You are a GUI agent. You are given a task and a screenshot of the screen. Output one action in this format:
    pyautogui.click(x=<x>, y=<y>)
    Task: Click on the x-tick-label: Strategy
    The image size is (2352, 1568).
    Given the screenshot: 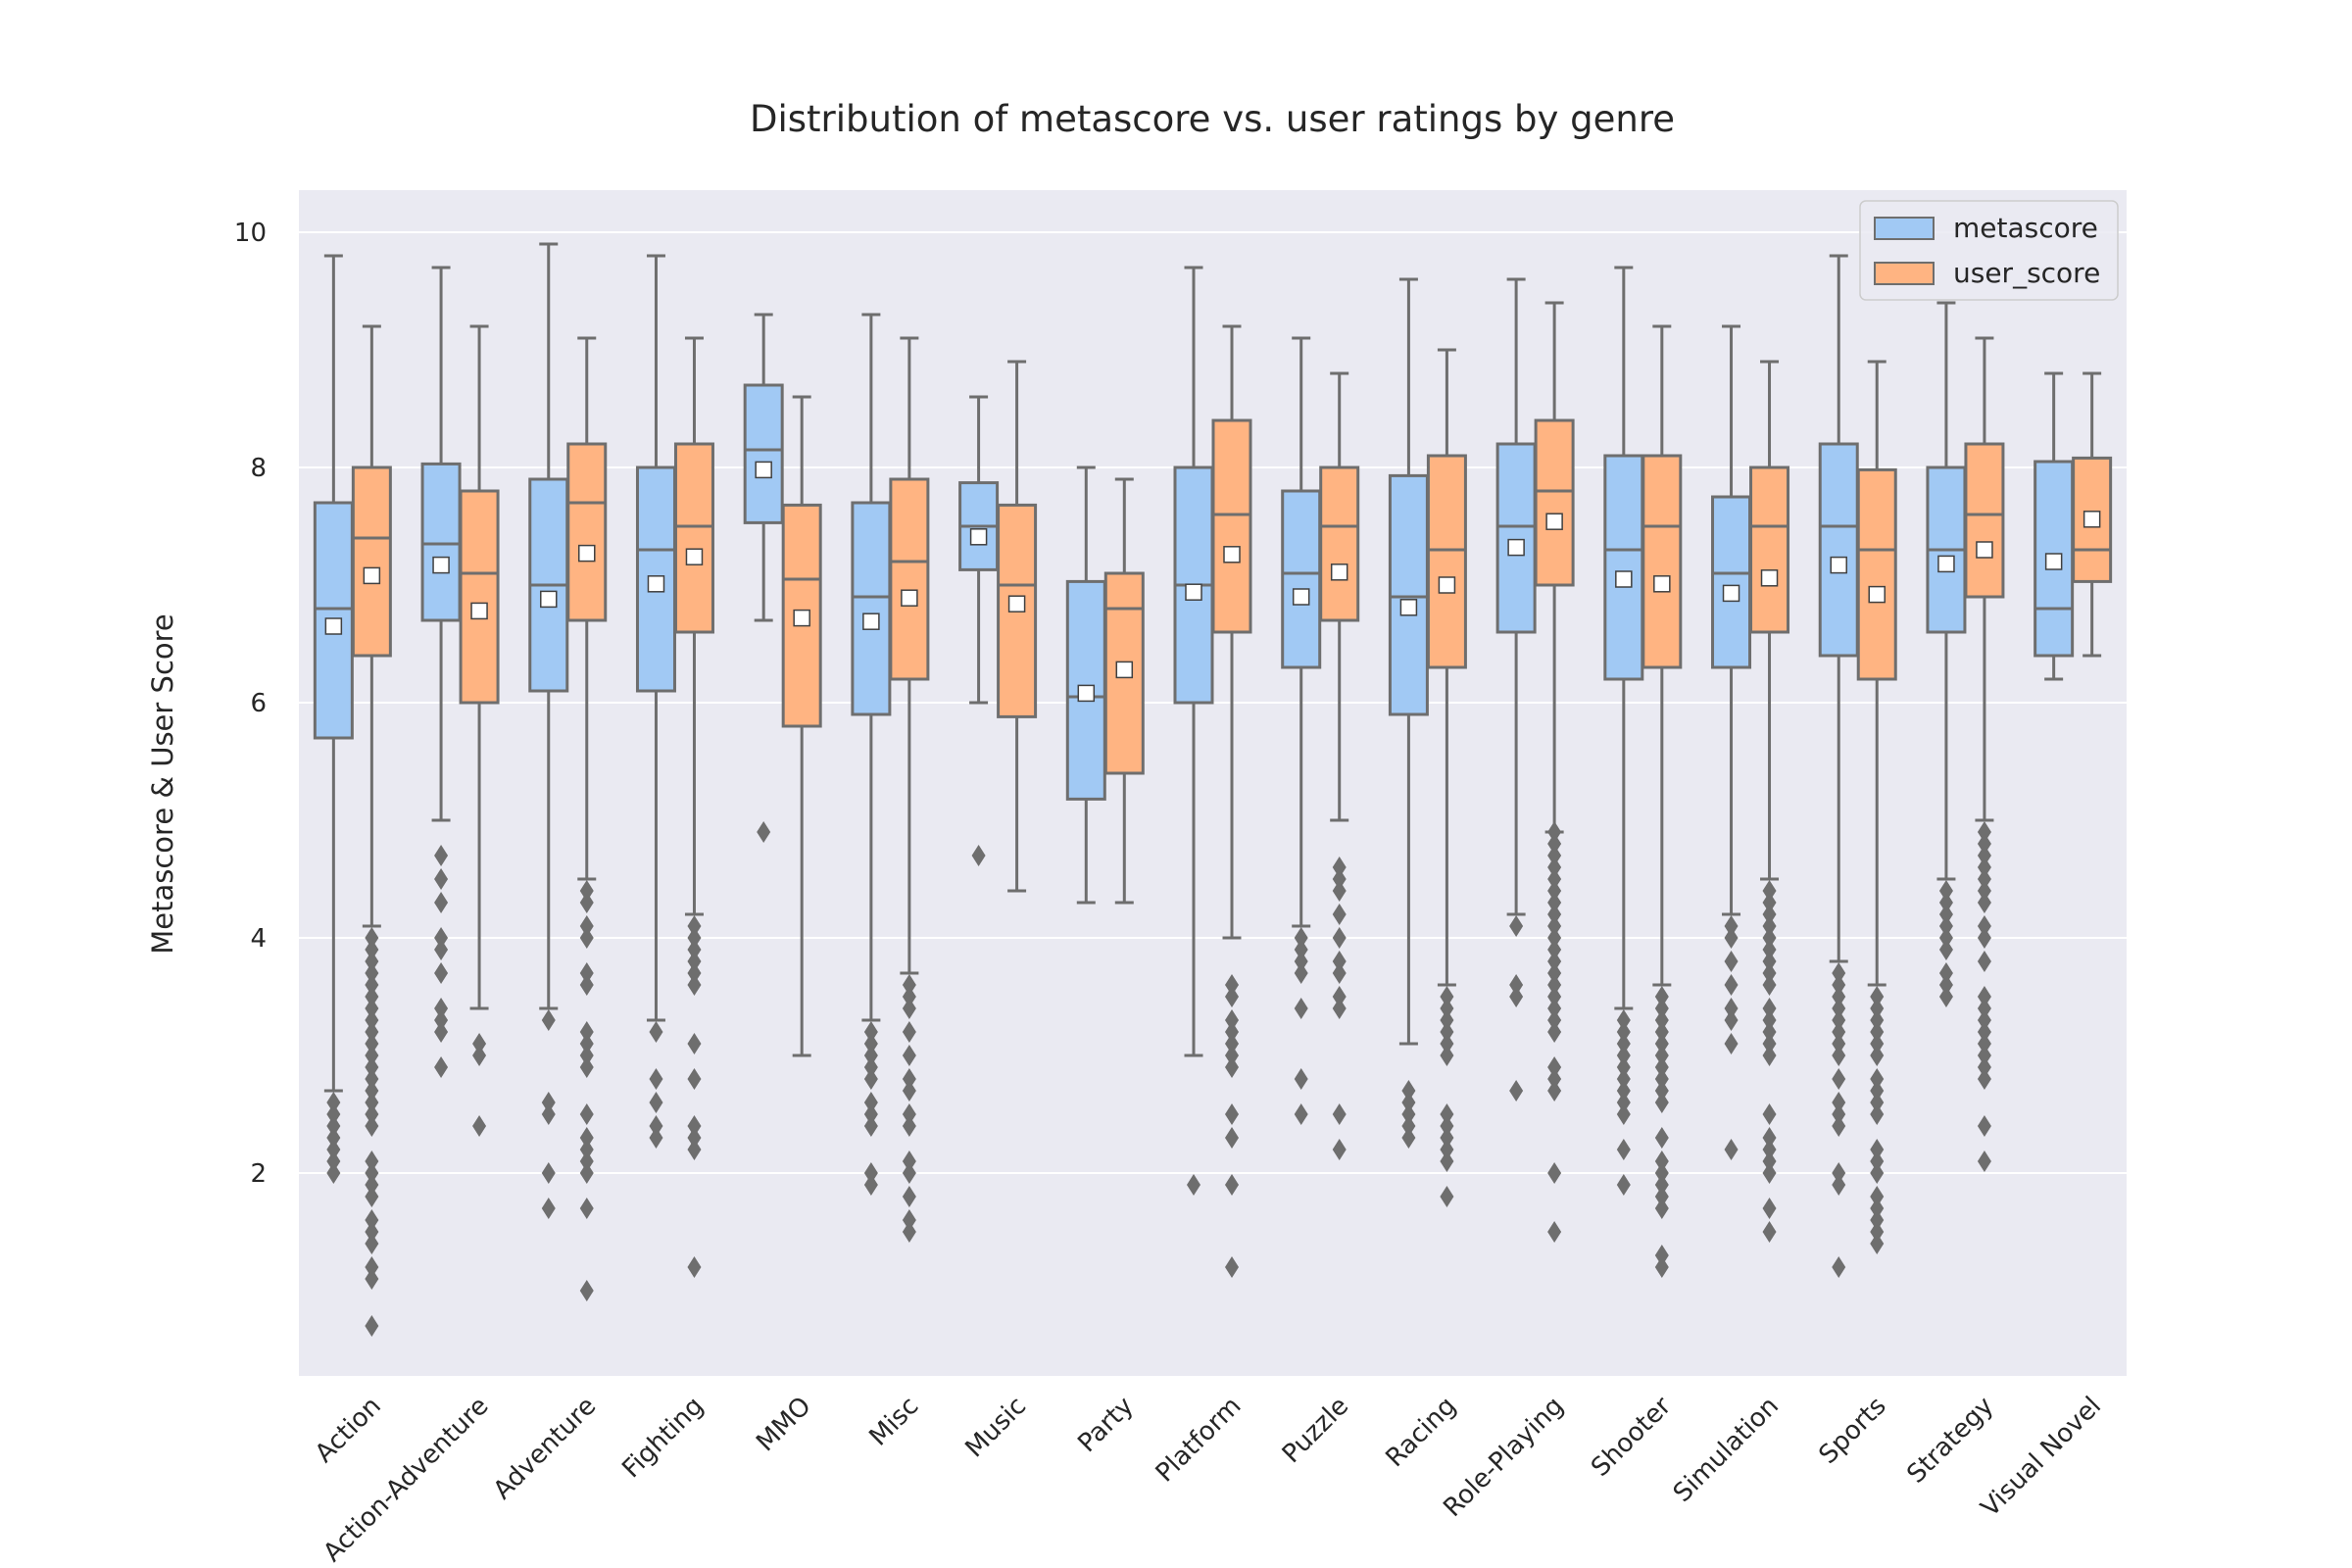 What is the action you would take?
    pyautogui.click(x=1950, y=1441)
    